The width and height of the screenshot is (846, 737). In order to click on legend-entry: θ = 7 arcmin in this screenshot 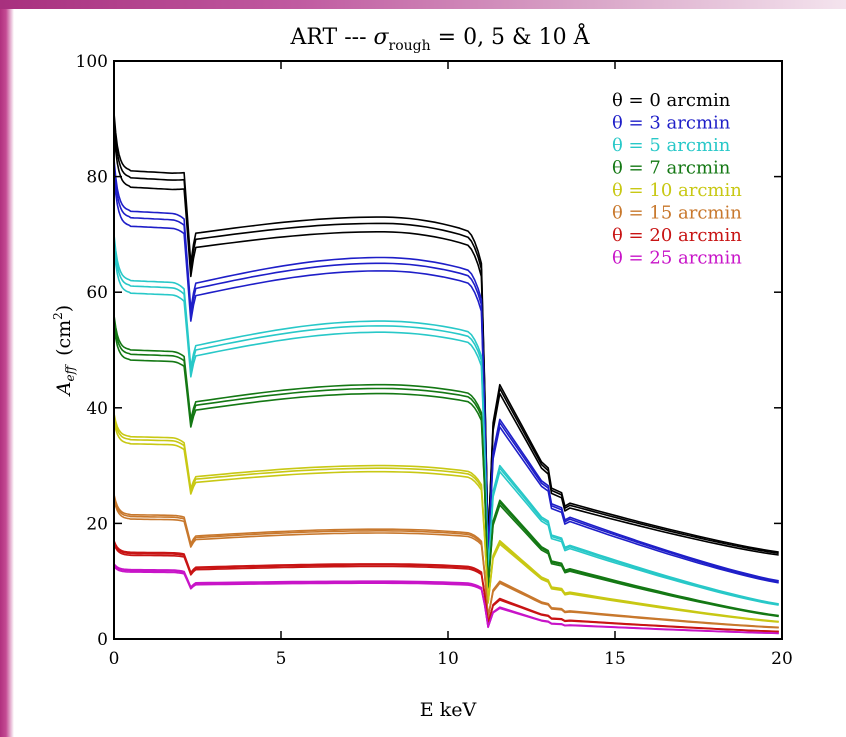, I will do `click(671, 168)`.